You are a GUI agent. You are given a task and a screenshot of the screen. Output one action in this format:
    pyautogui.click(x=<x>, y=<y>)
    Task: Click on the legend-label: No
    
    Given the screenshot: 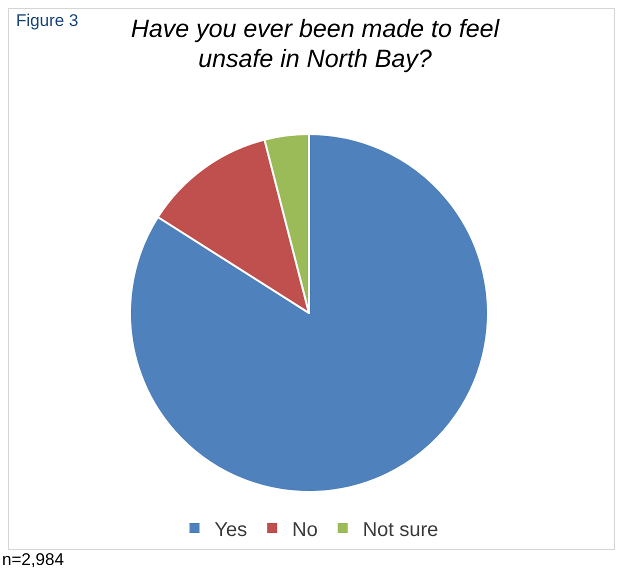 What is the action you would take?
    pyautogui.click(x=305, y=529)
    